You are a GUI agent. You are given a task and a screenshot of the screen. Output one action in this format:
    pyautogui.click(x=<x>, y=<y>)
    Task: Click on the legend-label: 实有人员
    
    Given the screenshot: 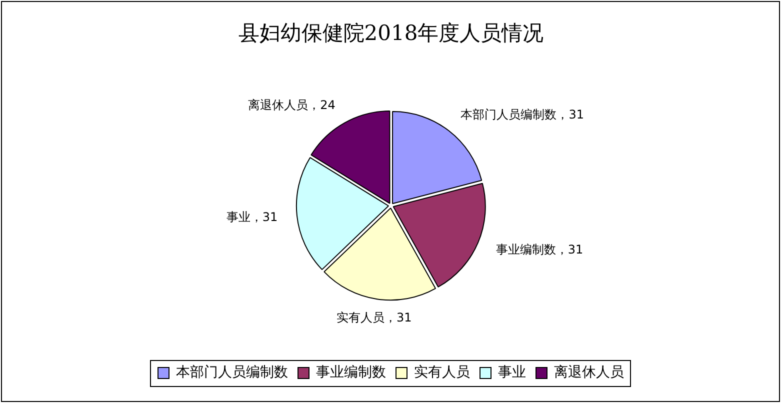 What is the action you would take?
    pyautogui.click(x=442, y=372)
    